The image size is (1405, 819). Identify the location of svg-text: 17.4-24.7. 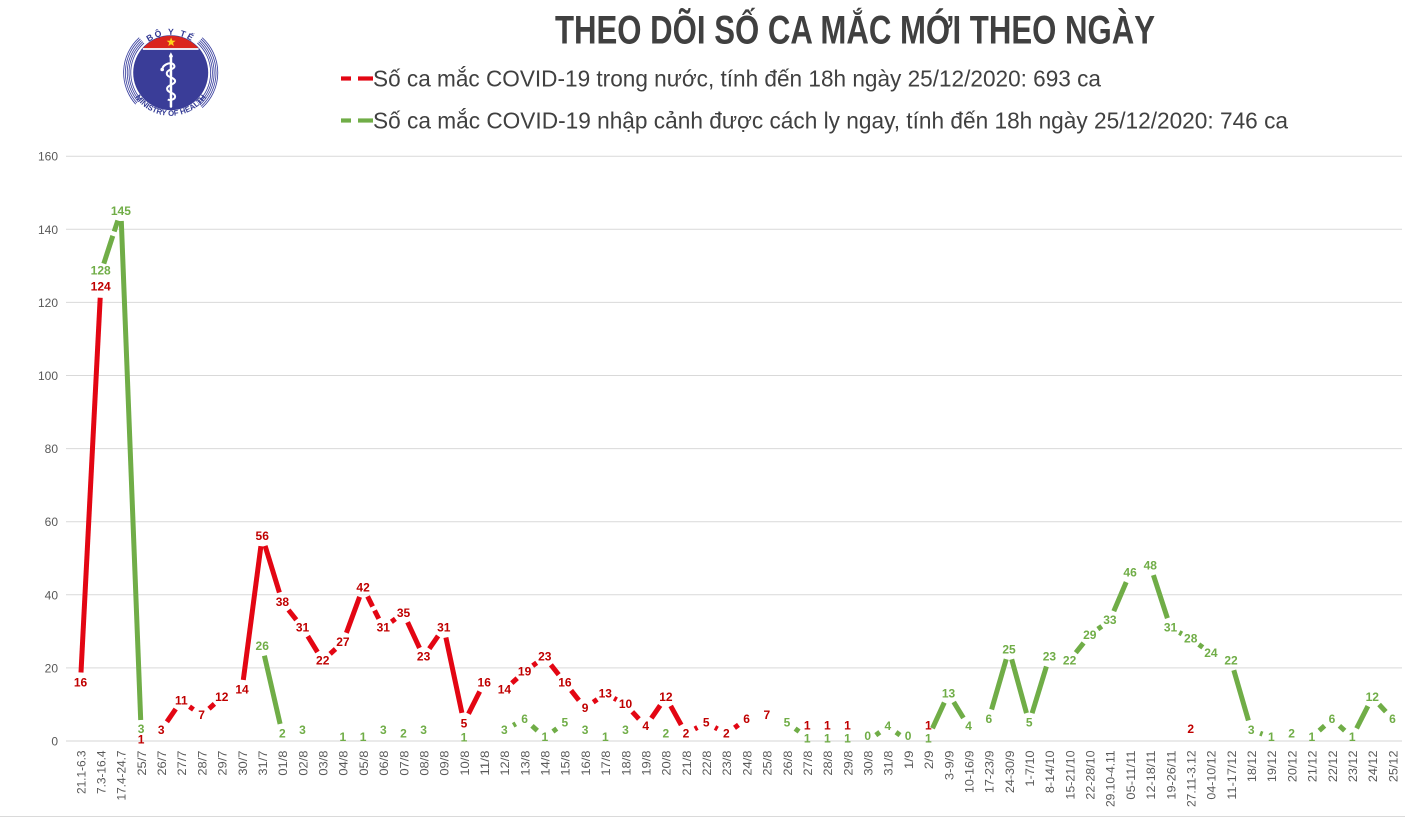
(122, 775).